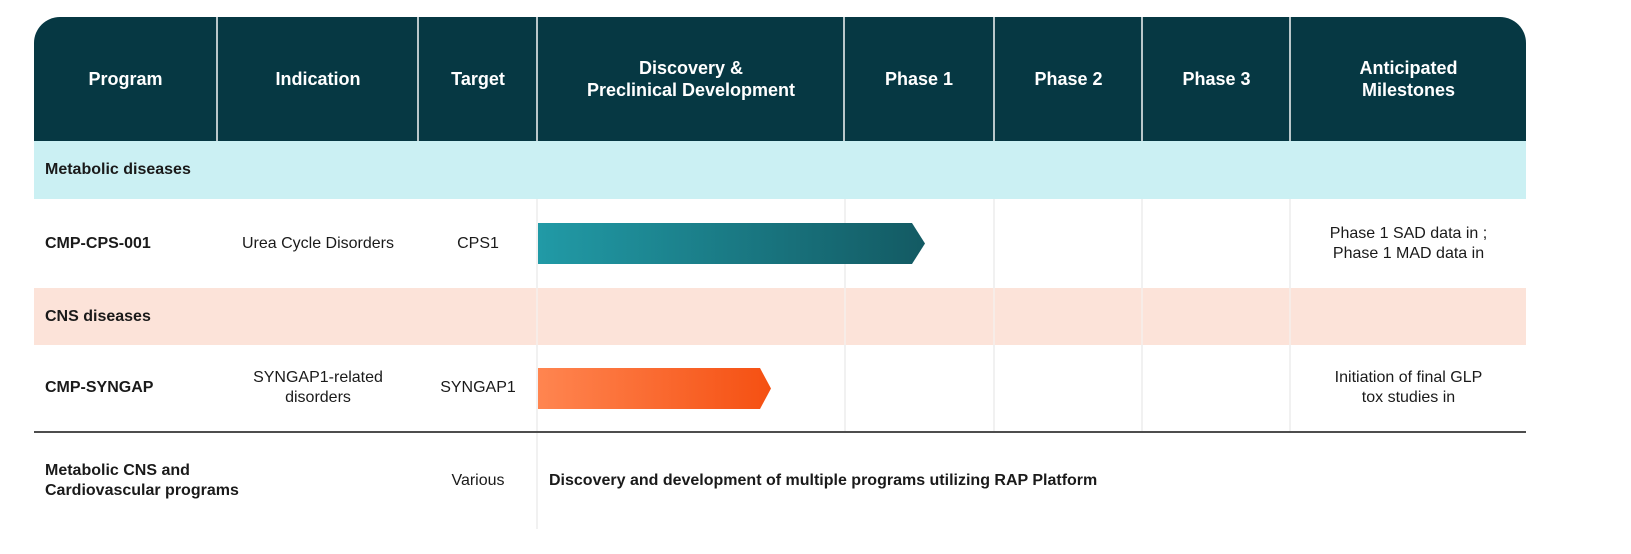 The image size is (1631, 554). I want to click on header-phase3-label: Phase 3, so click(1216, 79).